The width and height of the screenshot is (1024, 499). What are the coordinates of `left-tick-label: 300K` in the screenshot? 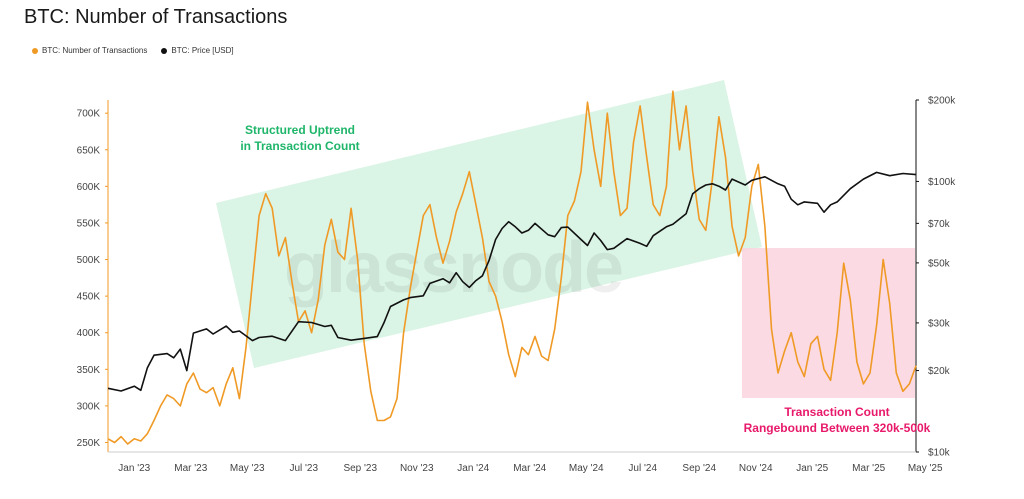 It's located at (89, 406).